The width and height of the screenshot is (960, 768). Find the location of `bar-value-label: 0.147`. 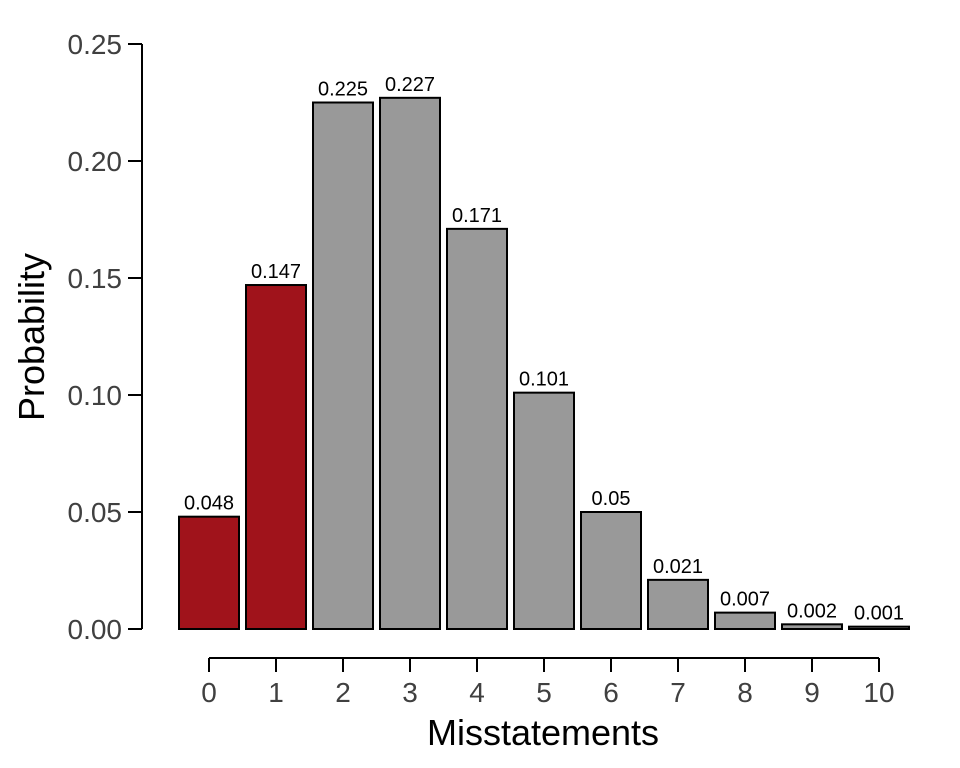

bar-value-label: 0.147 is located at coordinates (276, 272).